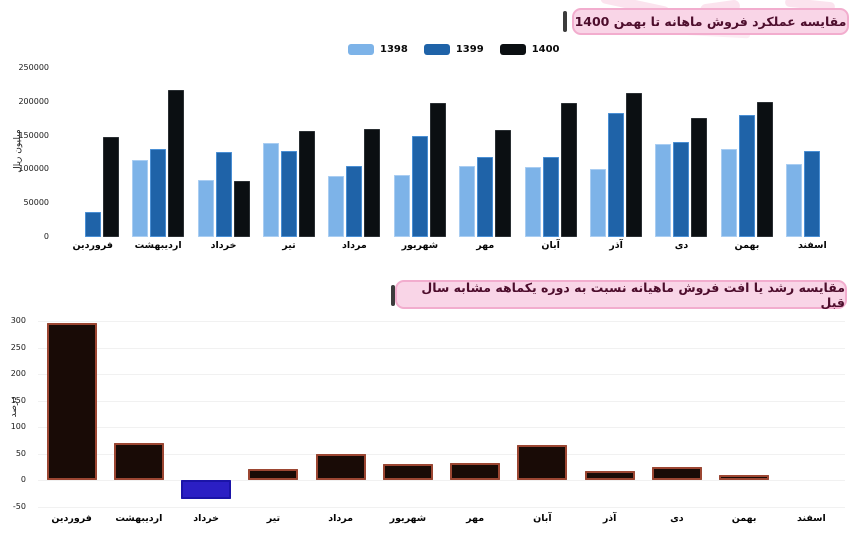  Describe the element at coordinates (18, 347) in the screenshot. I see `y-tick-label: 250` at that location.